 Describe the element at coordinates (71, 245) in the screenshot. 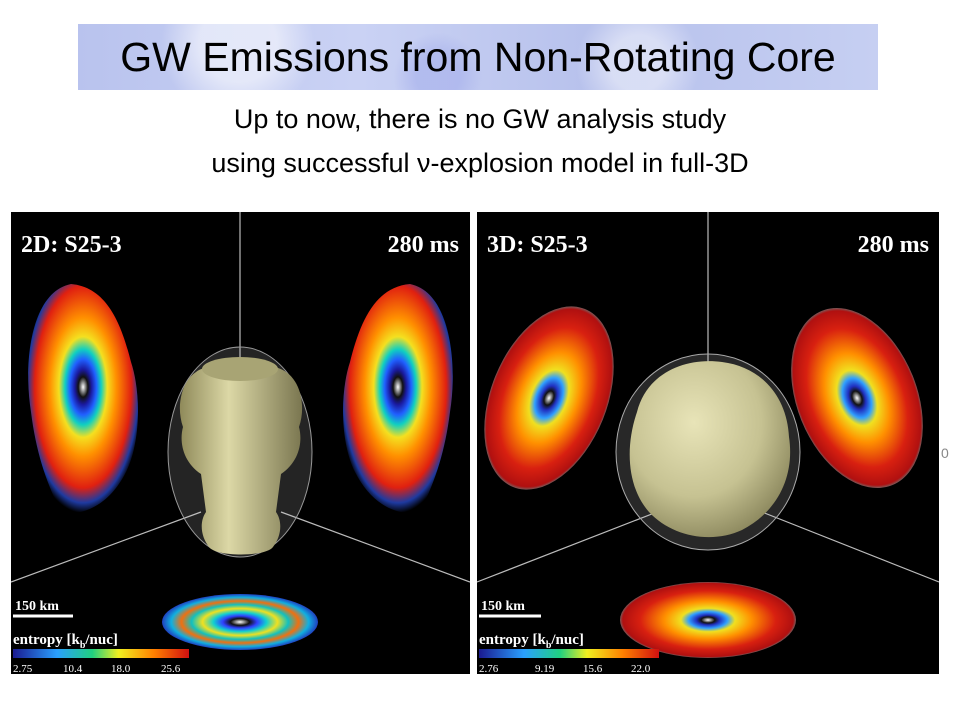

I see `panel-label: 2D: S25-3` at that location.